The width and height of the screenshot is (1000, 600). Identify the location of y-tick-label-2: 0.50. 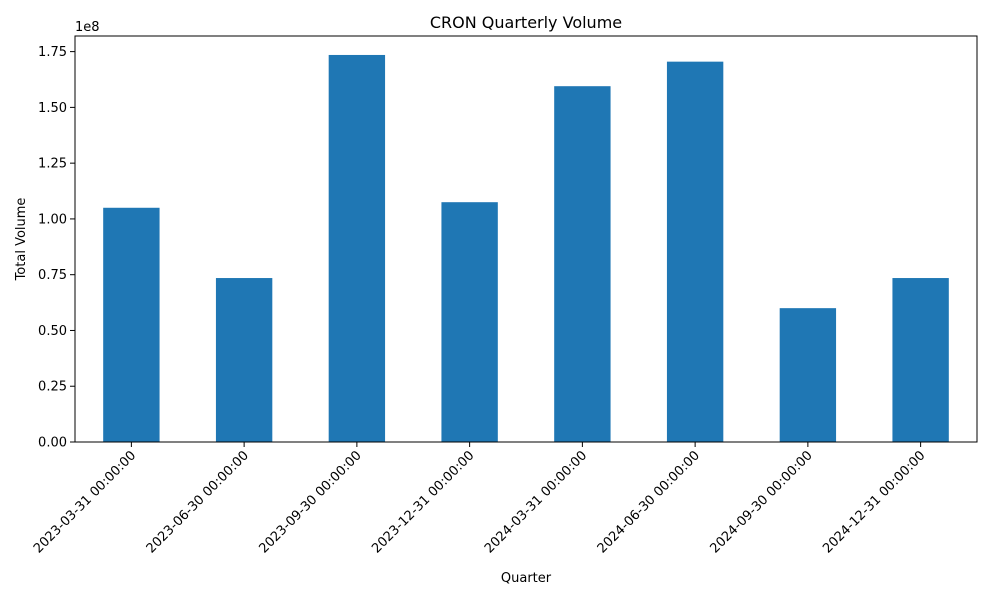
(52, 331).